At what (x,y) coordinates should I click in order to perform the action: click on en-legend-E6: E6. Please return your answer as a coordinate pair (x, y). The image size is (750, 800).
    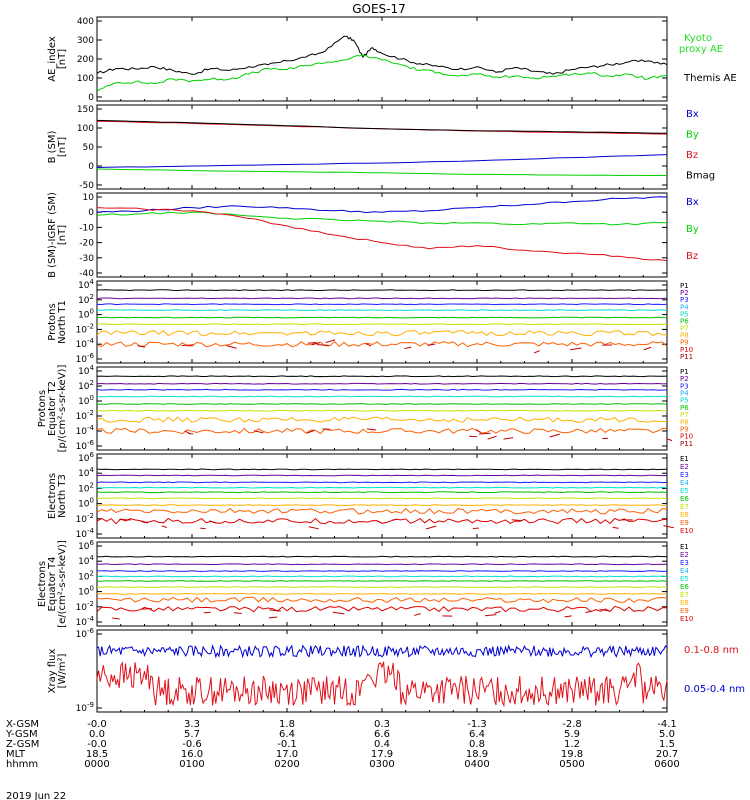
    Looking at the image, I should click on (684, 499).